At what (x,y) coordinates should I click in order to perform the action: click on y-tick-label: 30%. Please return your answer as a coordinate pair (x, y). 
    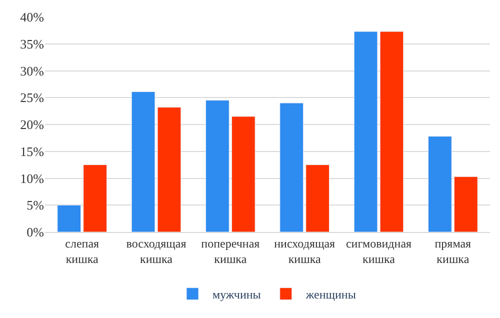
    Looking at the image, I should click on (32, 70).